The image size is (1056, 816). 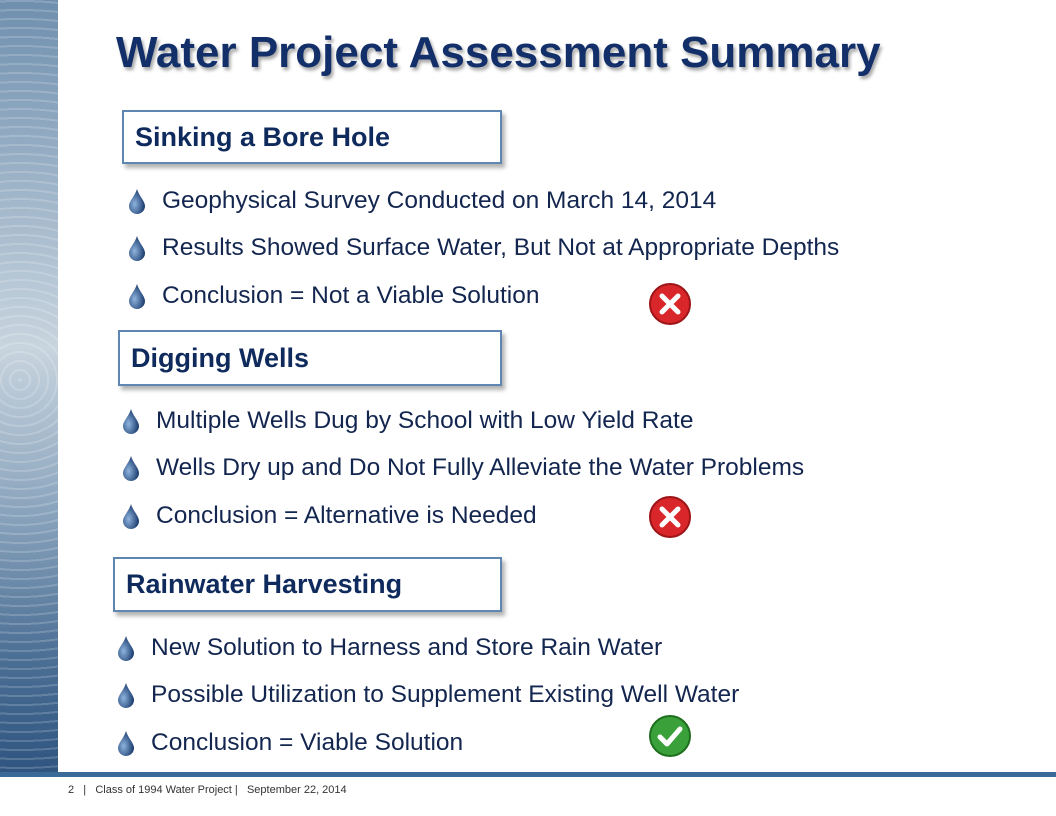 What do you see at coordinates (670, 736) in the screenshot?
I see `green-check-icon` at bounding box center [670, 736].